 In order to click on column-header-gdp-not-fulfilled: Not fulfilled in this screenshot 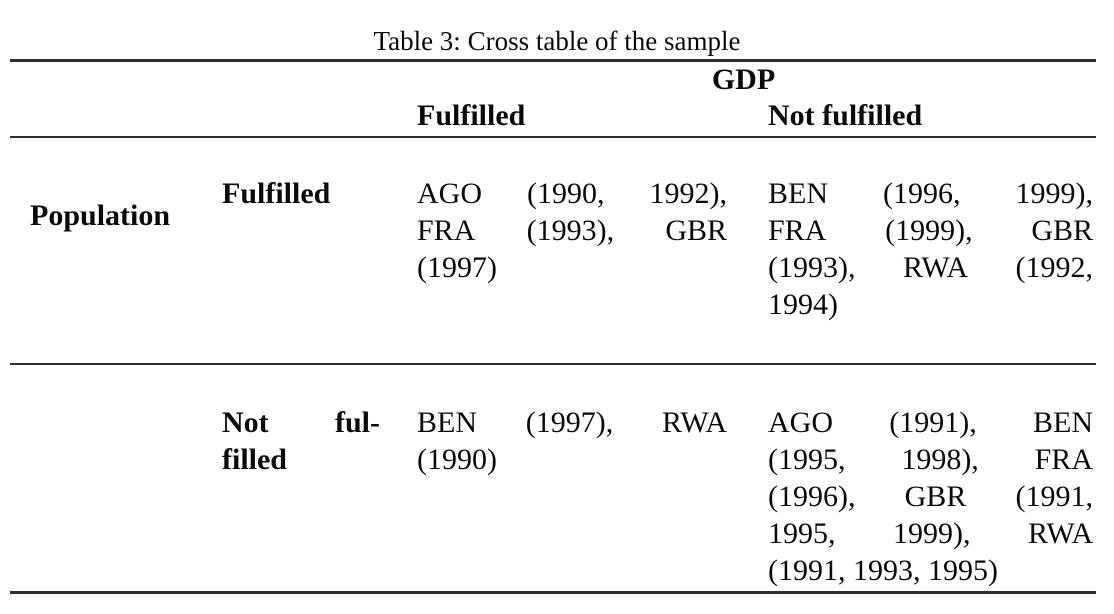, I will do `click(845, 115)`.